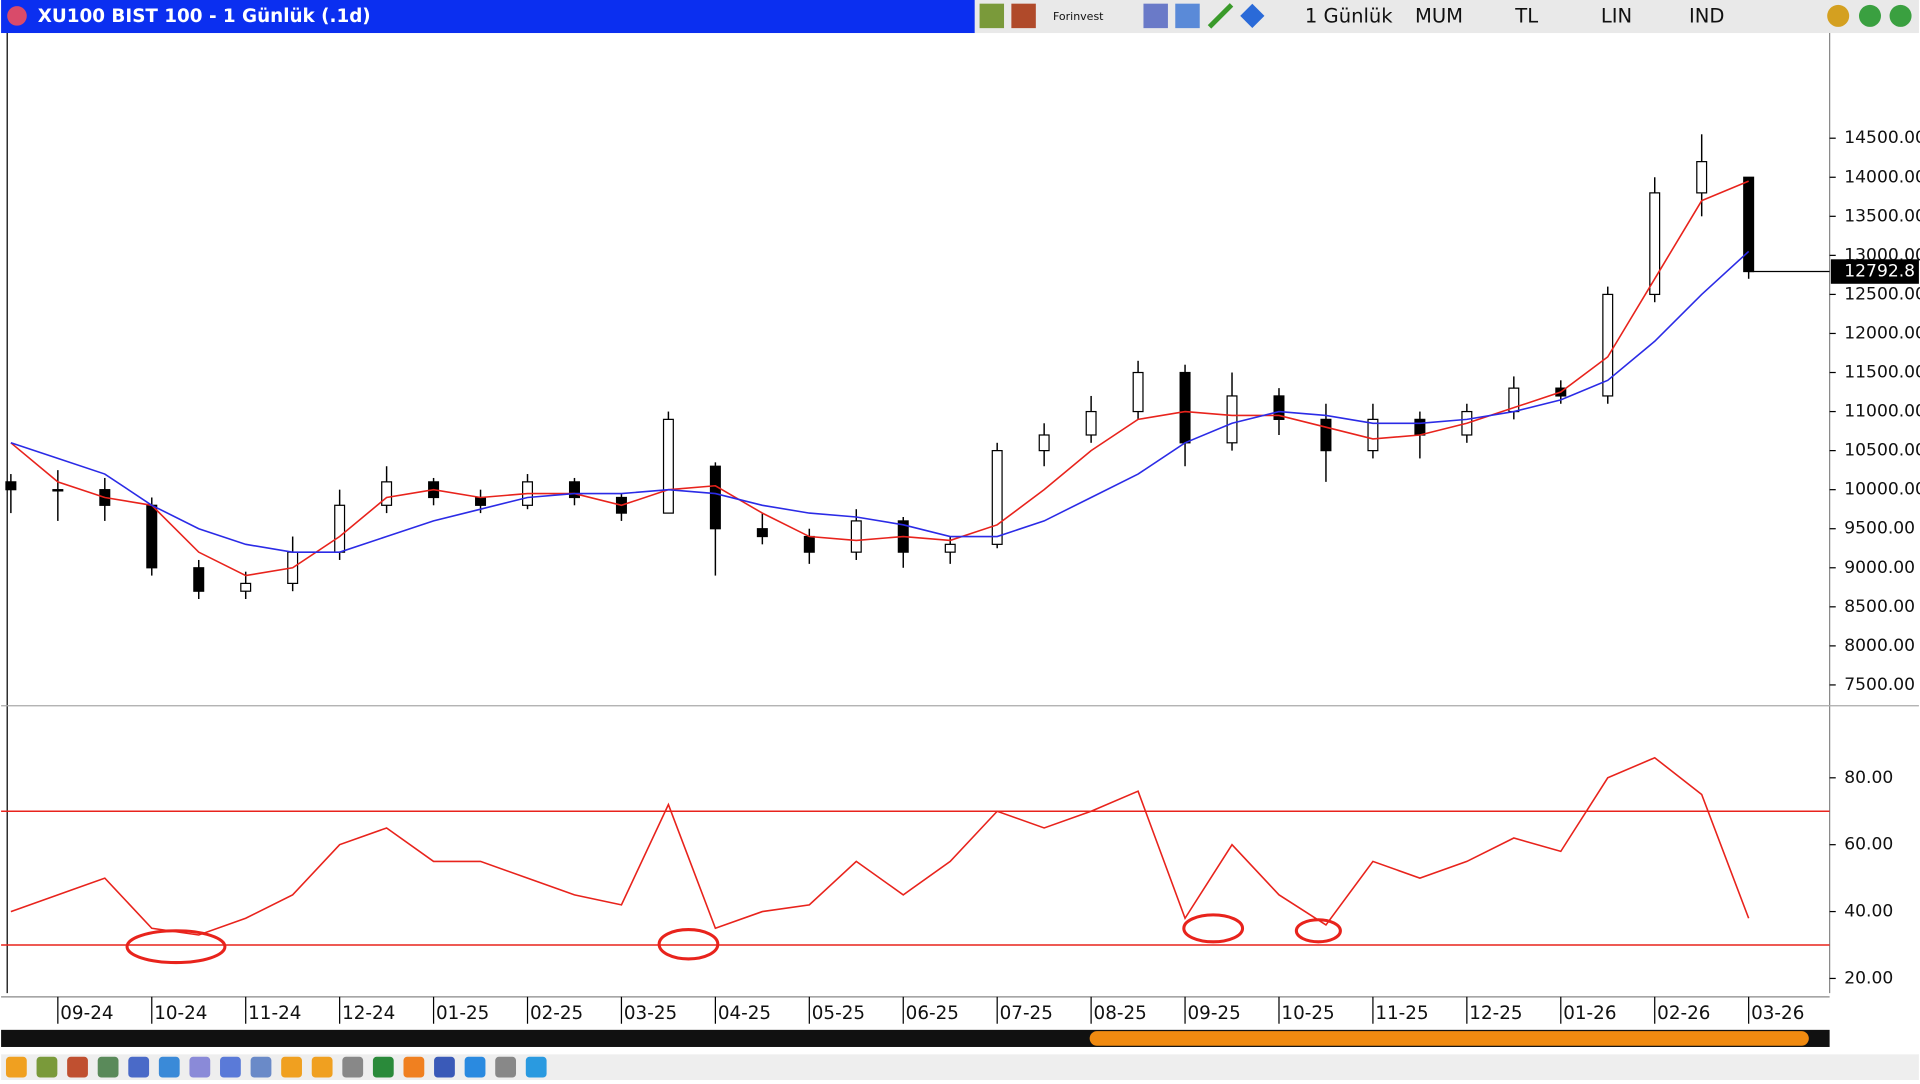  Describe the element at coordinates (1120, 1013) in the screenshot. I see `x-tick-label: 08-25` at that location.